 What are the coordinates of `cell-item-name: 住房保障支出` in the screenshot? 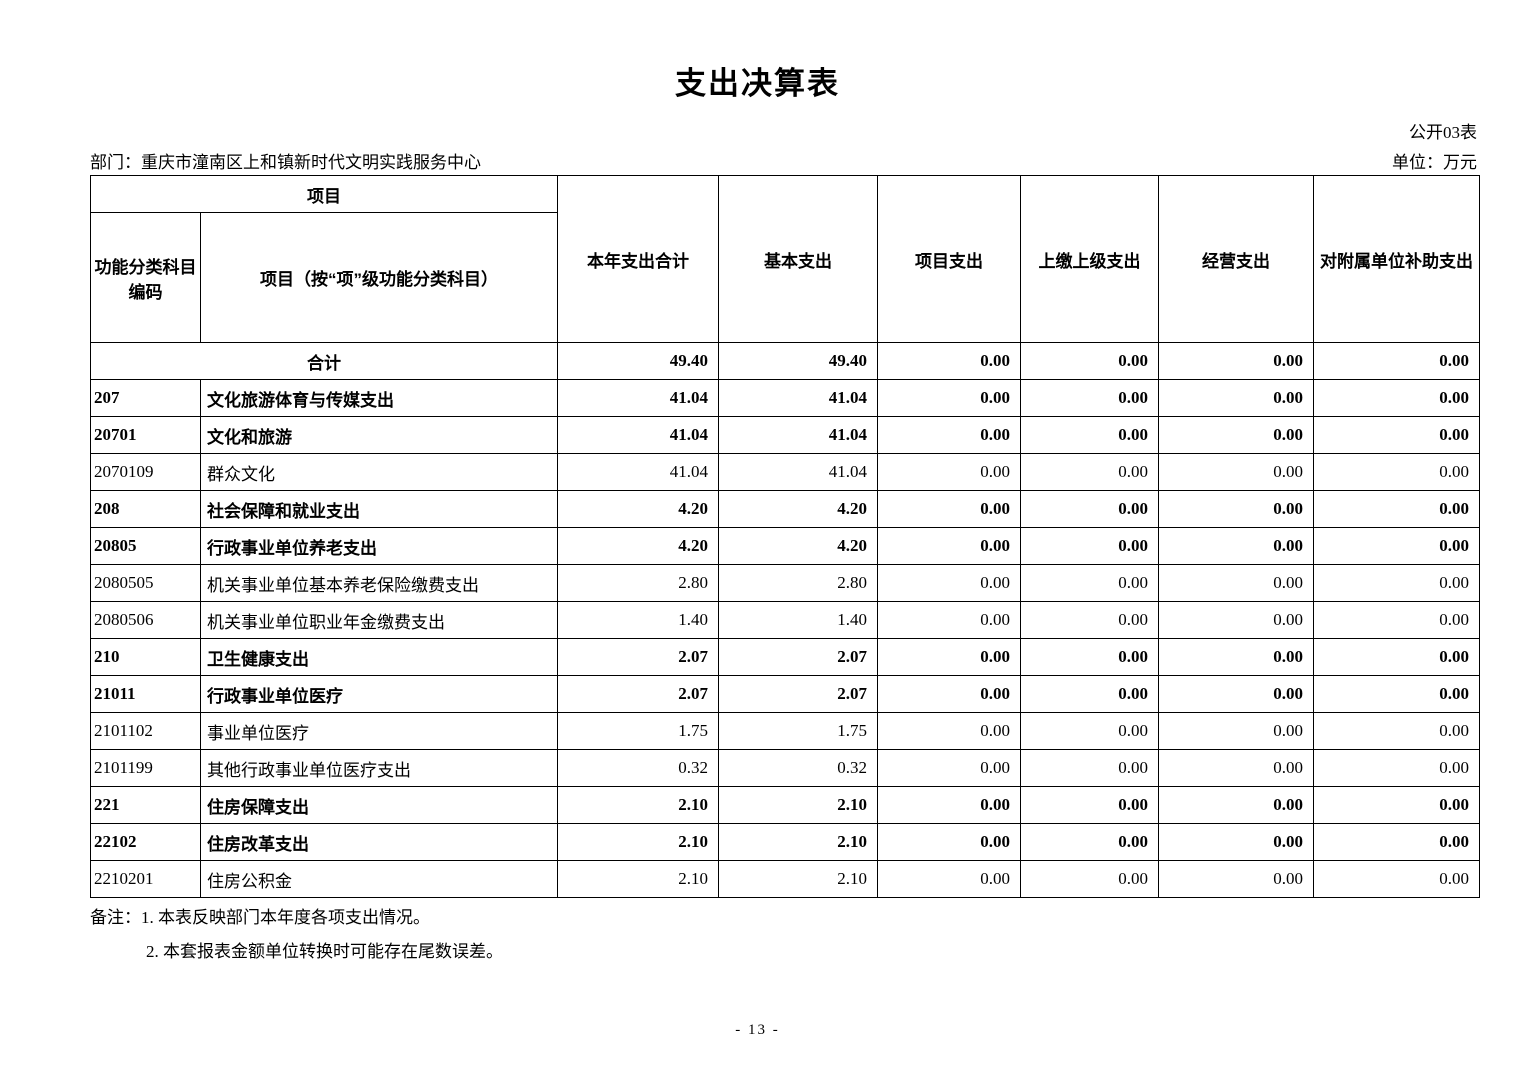 It's located at (379, 805).